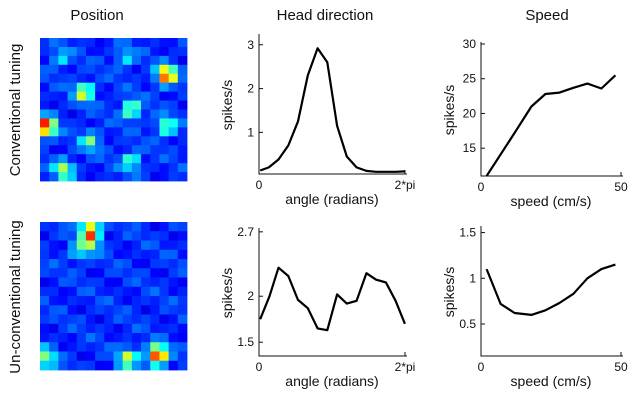  I want to click on plot-r1c2: 0 50 0.5 1 1.5 speed (cm/s) spikes/s, so click(534, 307).